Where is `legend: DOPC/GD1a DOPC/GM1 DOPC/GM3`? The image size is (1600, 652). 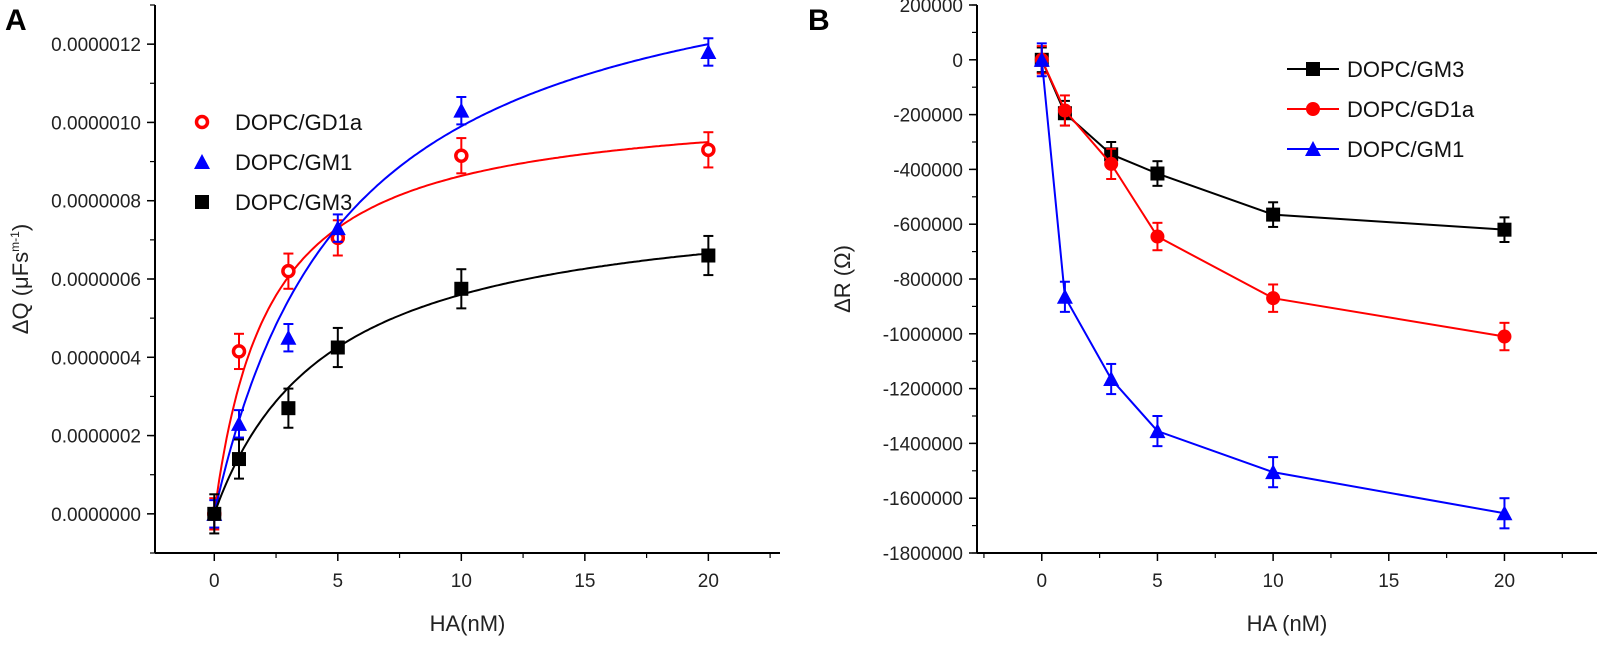
legend: DOPC/GD1a DOPC/GM1 DOPC/GM3 is located at coordinates (278, 162).